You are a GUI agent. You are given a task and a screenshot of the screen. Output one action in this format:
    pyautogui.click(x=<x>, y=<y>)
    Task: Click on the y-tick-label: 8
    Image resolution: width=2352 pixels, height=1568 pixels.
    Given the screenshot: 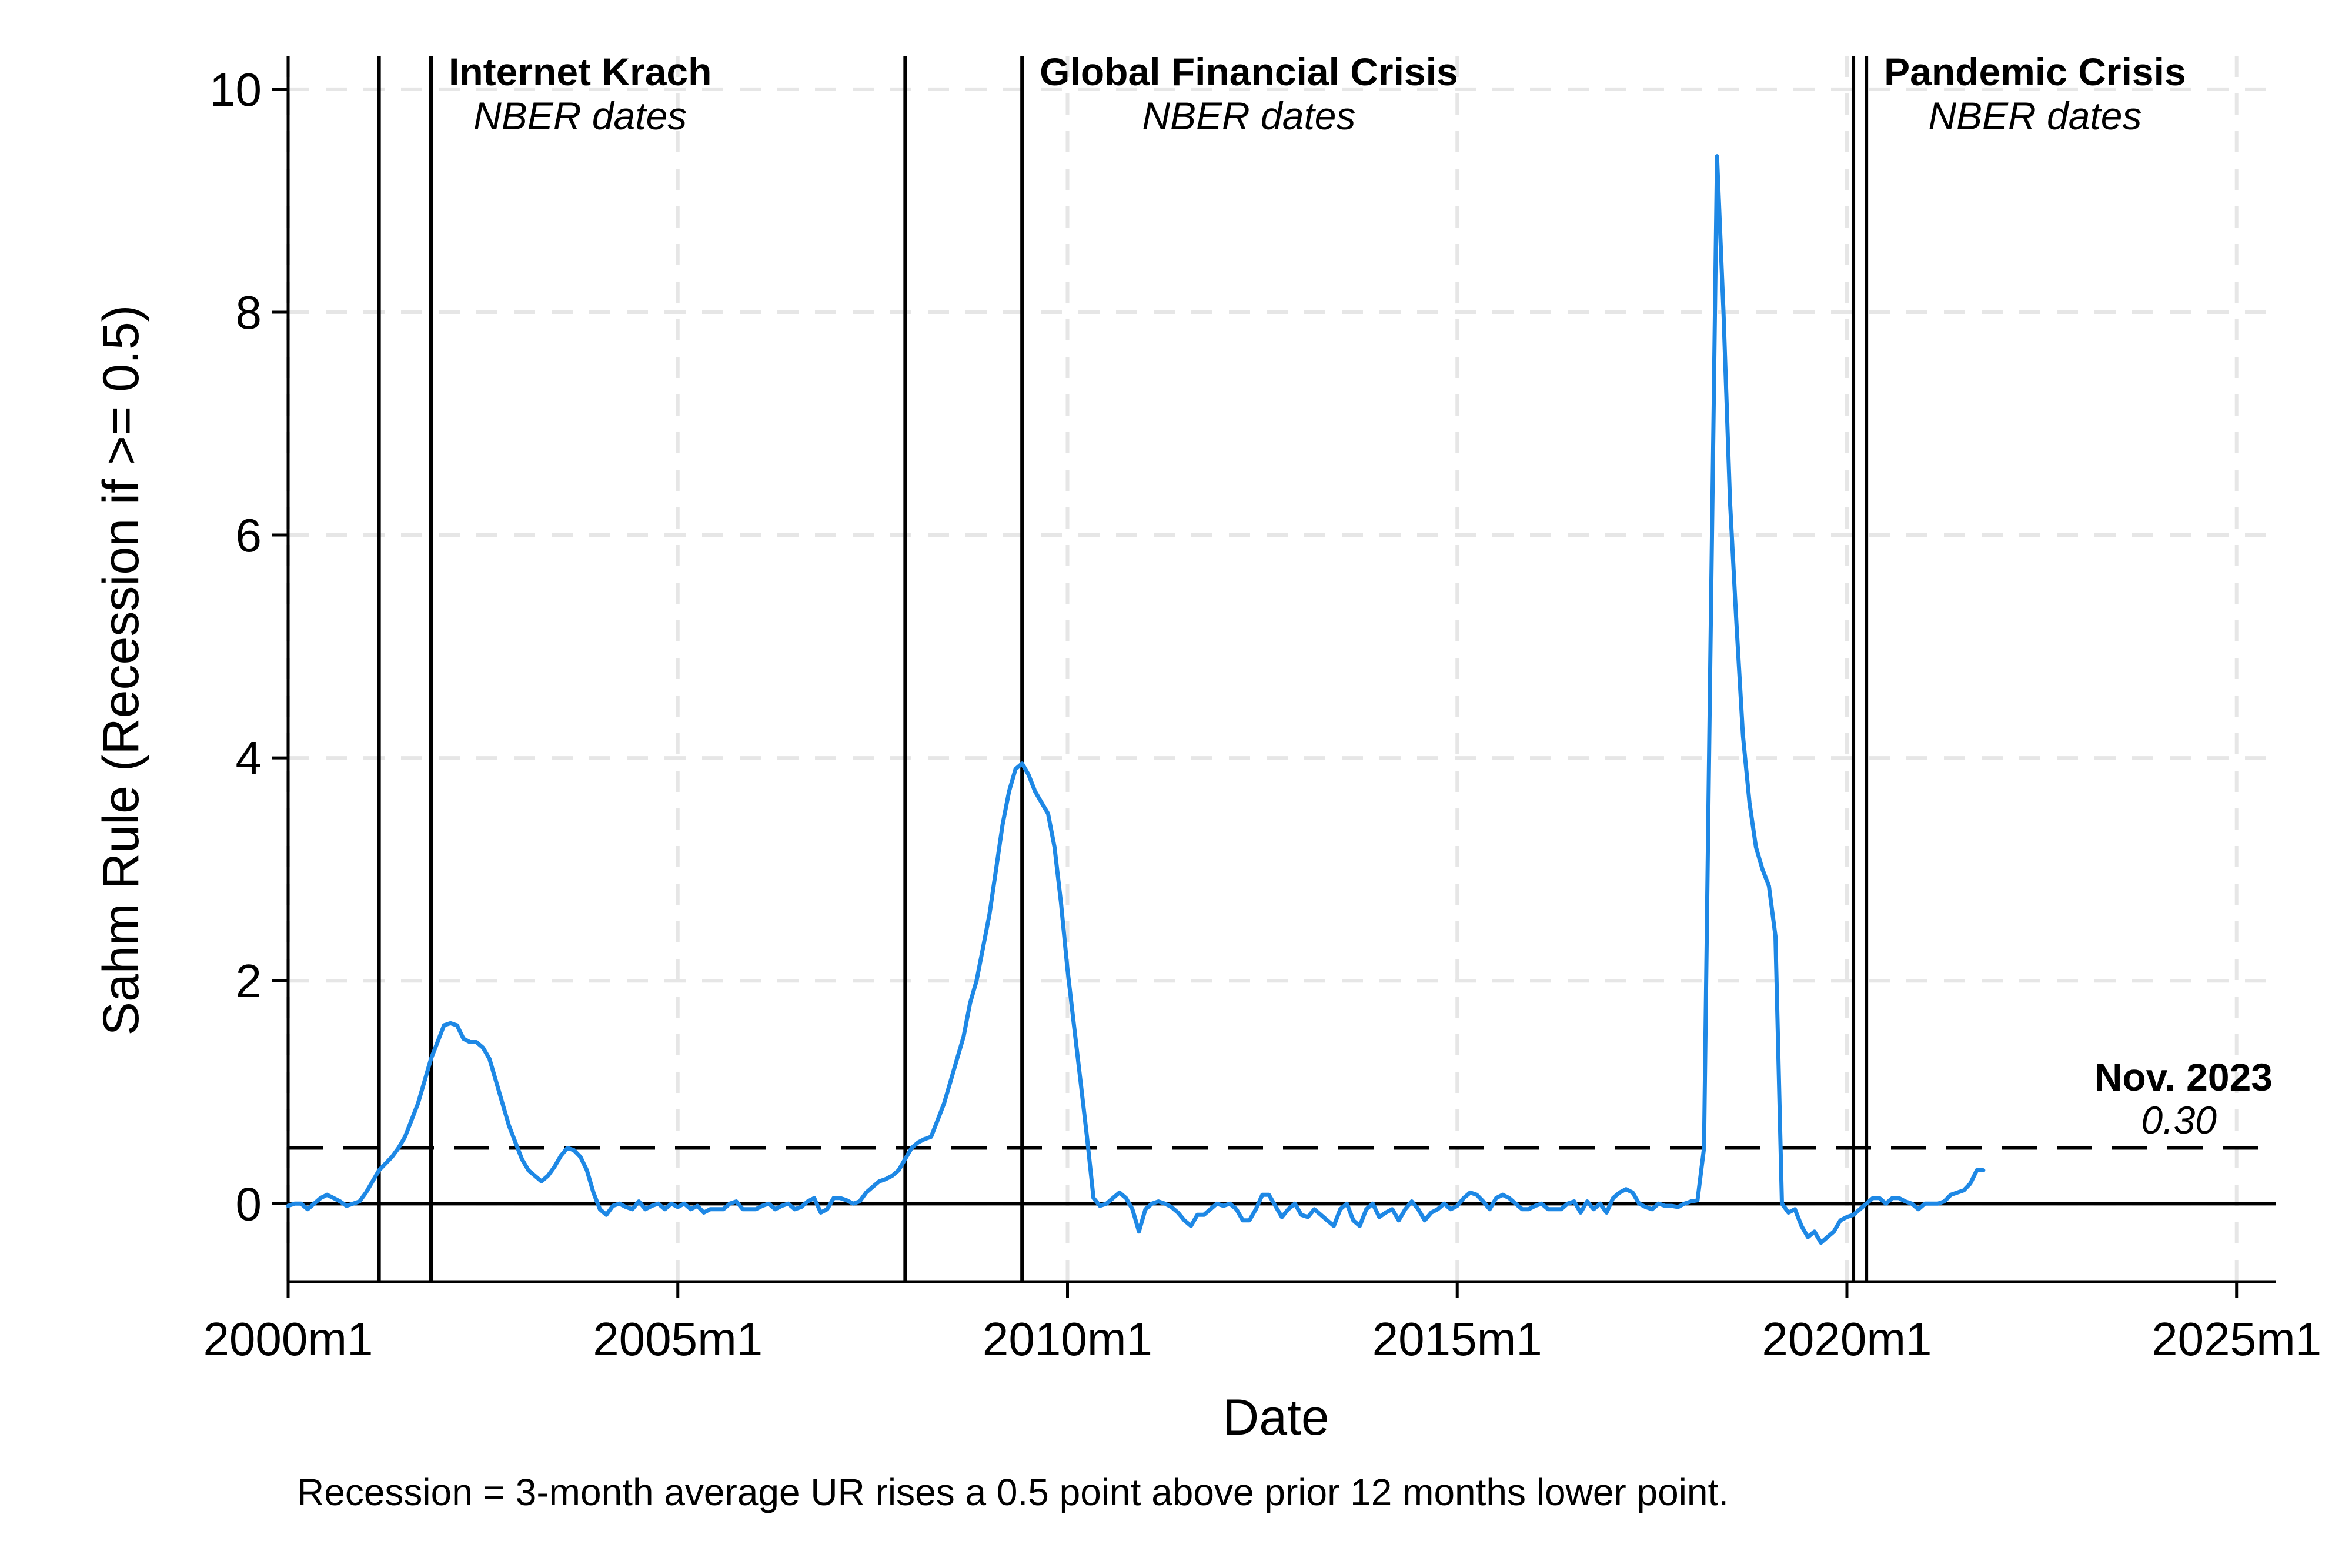 What is the action you would take?
    pyautogui.click(x=249, y=312)
    